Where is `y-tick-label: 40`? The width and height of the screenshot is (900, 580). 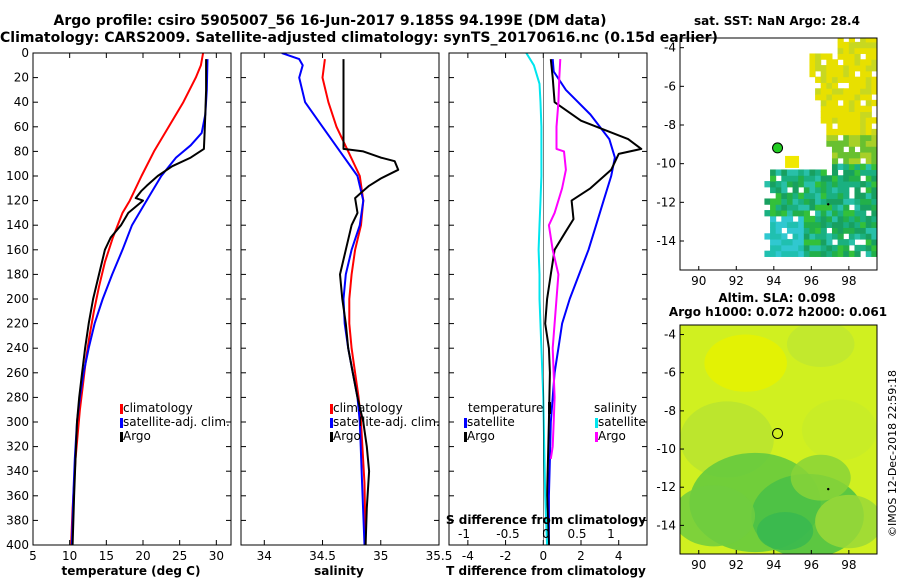 y-tick-label: 40 is located at coordinates (21, 102).